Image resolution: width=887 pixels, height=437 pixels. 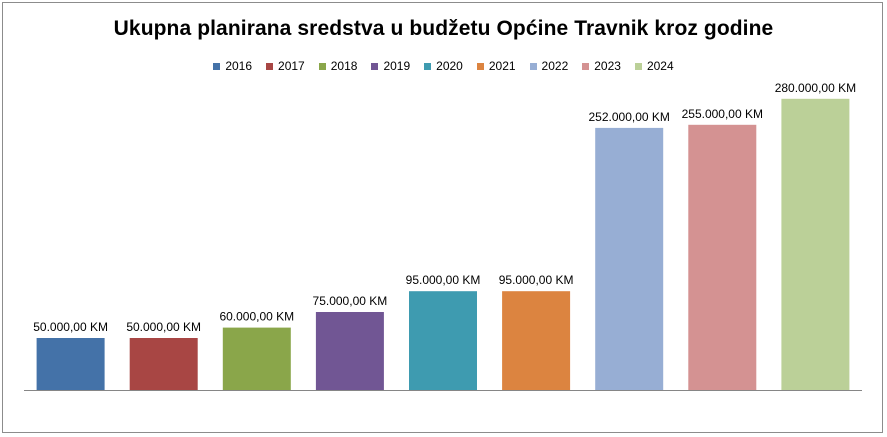 What do you see at coordinates (607, 66) in the screenshot?
I see `legend-label: 2023` at bounding box center [607, 66].